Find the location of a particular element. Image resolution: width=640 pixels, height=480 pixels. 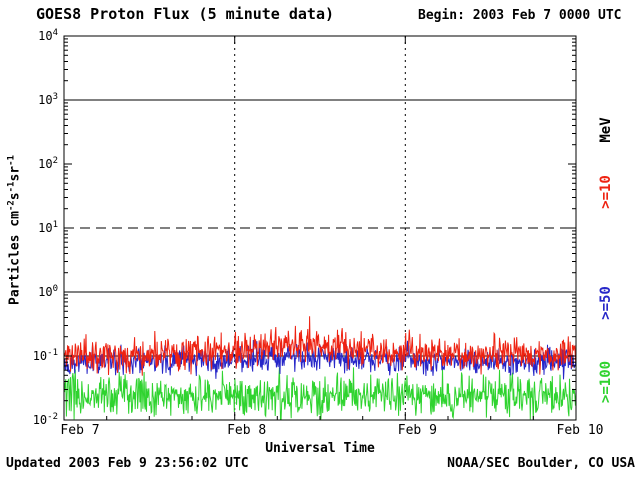

x-axis-label: Universal Time is located at coordinates (320, 448).